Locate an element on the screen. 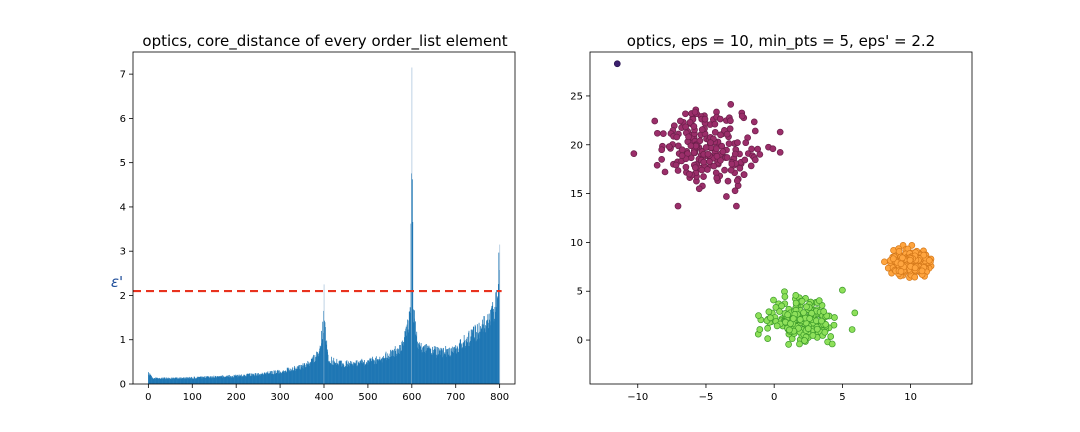 Image resolution: width=1080 pixels, height=432 pixels. series-noise is located at coordinates (617, 64).